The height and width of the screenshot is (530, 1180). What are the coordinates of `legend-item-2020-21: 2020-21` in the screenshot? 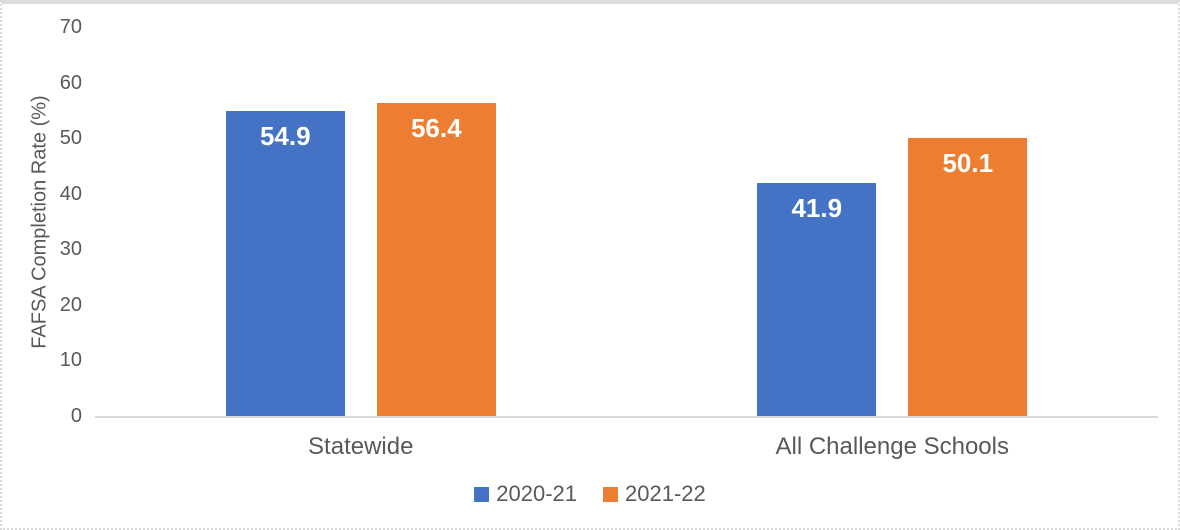 It's located at (525, 494).